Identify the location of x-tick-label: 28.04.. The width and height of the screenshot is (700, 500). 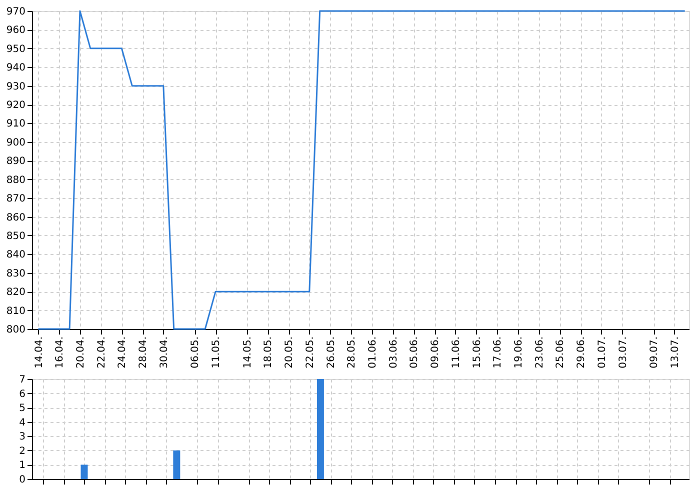
(144, 352).